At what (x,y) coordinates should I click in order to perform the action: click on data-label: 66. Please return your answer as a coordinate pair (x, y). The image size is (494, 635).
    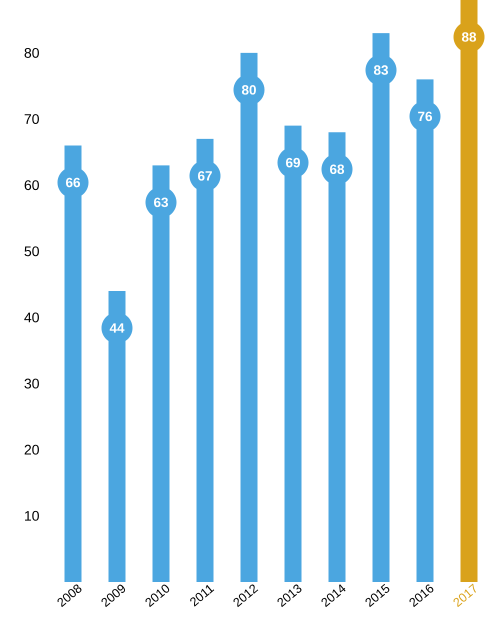
    Looking at the image, I should click on (73, 183).